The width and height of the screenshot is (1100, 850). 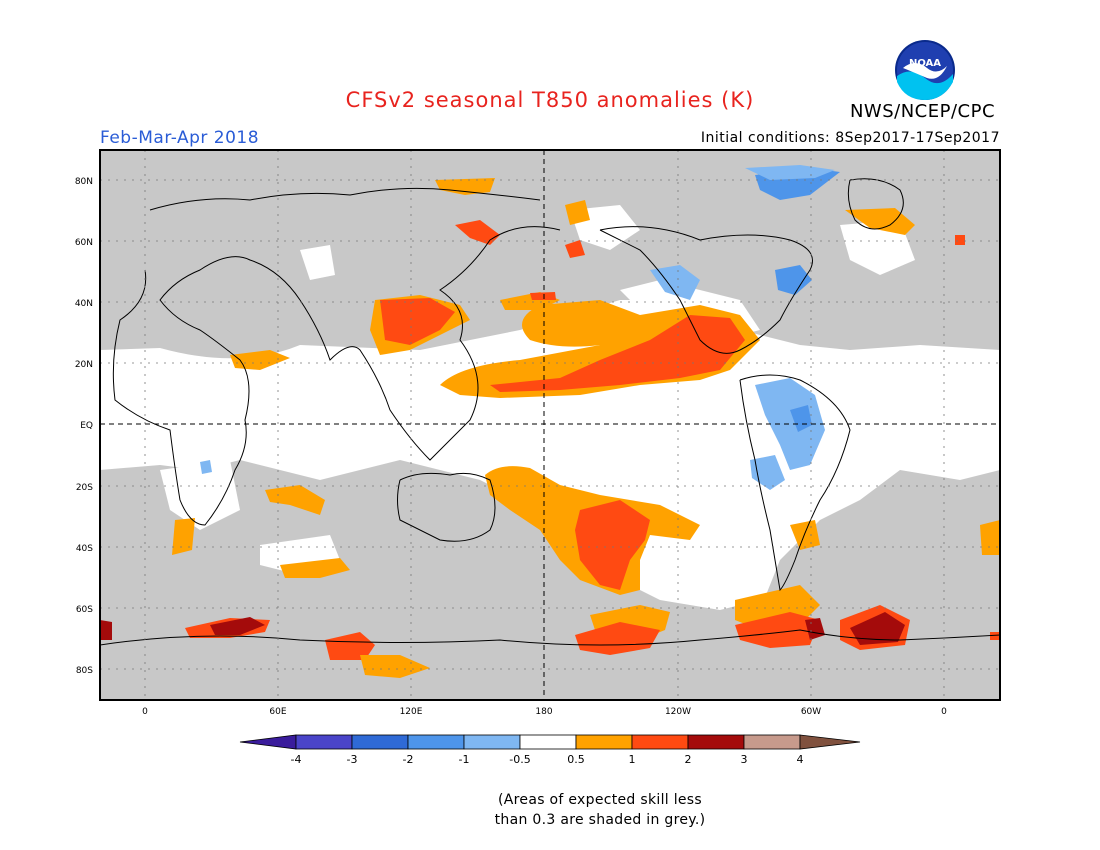 I want to click on anomaly-red-iceland, so click(x=960, y=240).